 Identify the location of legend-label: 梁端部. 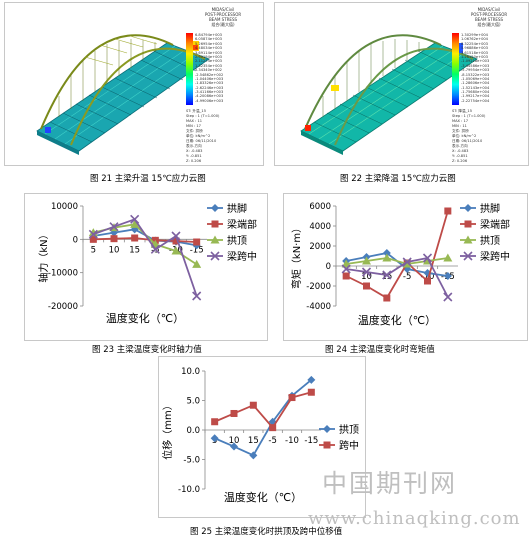
(495, 224).